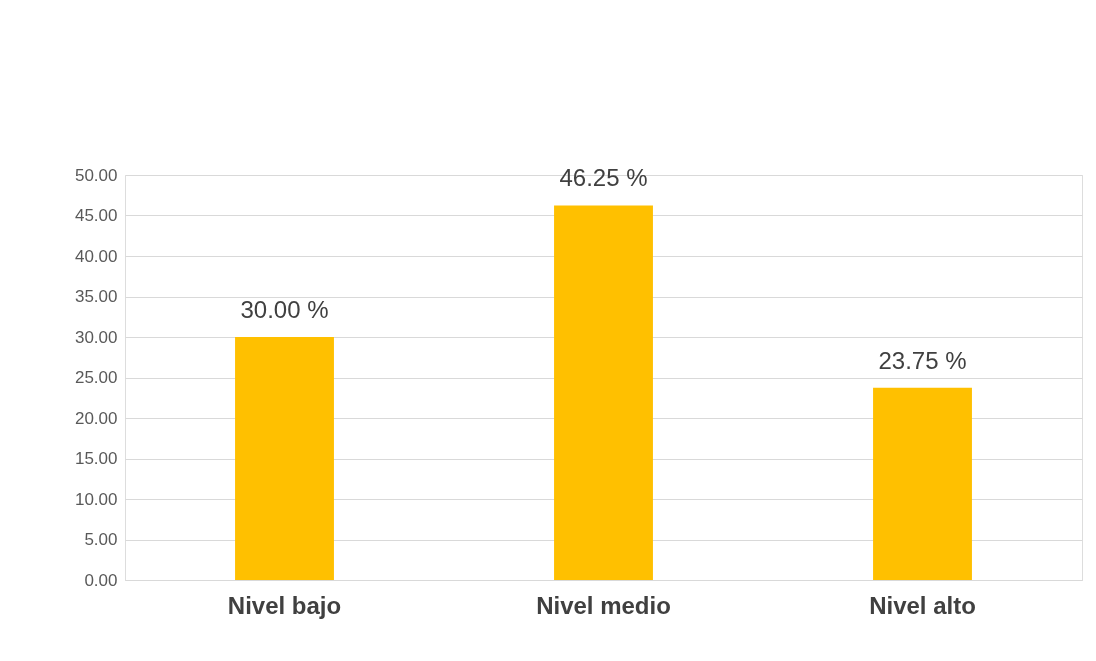  What do you see at coordinates (96, 499) in the screenshot?
I see `y-tick-label: 10.00` at bounding box center [96, 499].